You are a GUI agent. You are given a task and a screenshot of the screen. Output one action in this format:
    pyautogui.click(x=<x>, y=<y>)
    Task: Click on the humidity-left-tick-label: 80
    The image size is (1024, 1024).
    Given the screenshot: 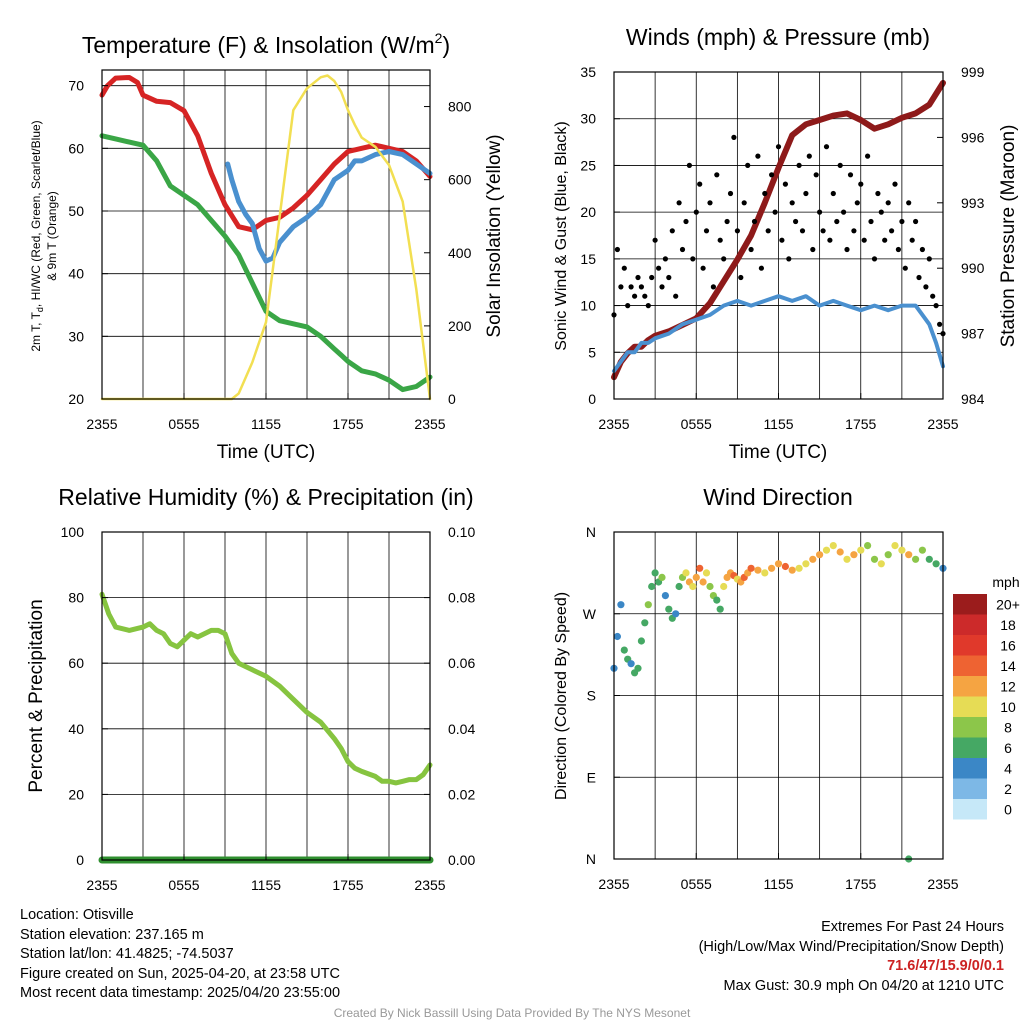 What is the action you would take?
    pyautogui.click(x=76, y=598)
    